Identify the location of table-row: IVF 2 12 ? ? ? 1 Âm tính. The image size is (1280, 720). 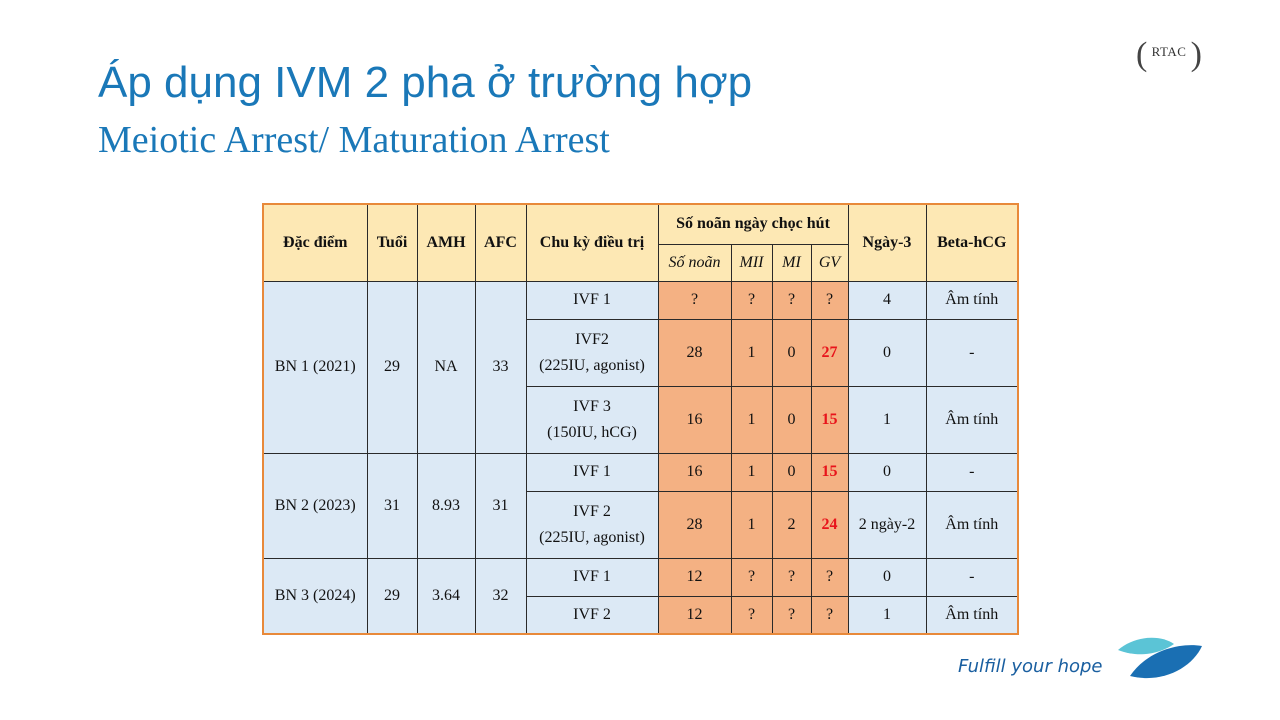
(641, 615).